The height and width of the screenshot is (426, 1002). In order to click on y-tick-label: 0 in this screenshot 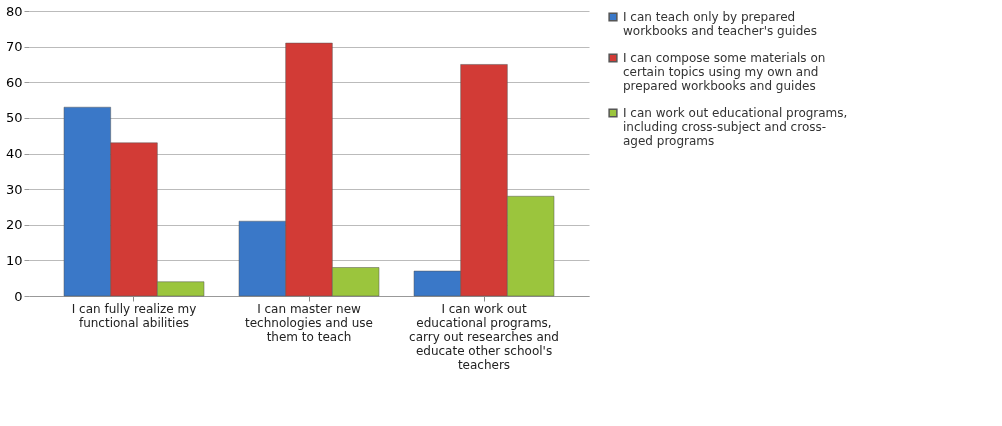, I will do `click(18, 296)`.